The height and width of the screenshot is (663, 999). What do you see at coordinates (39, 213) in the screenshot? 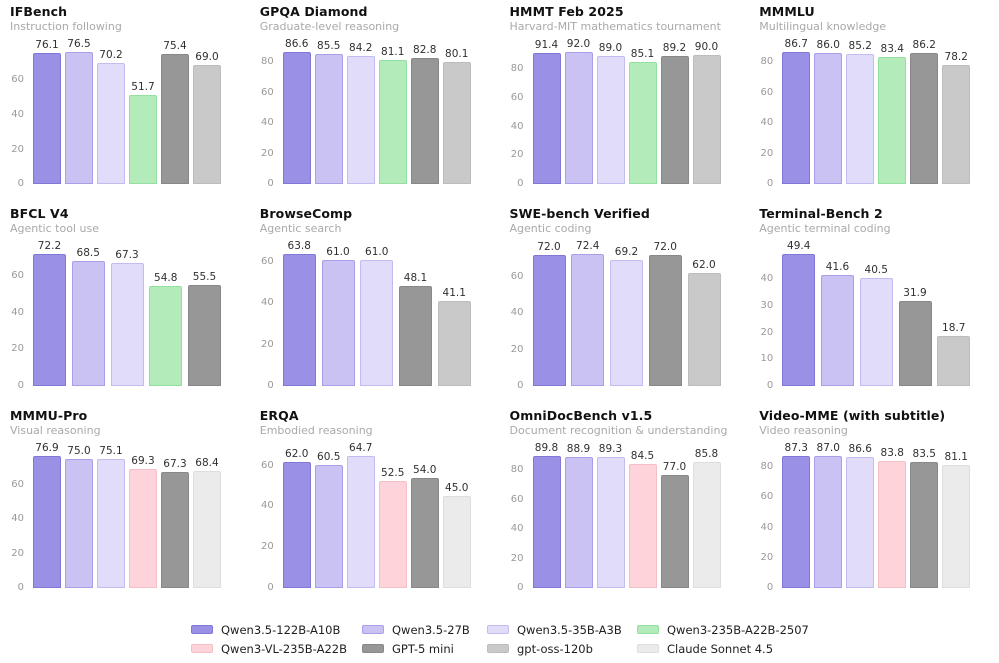
I see `chart-title: BFCL V4` at bounding box center [39, 213].